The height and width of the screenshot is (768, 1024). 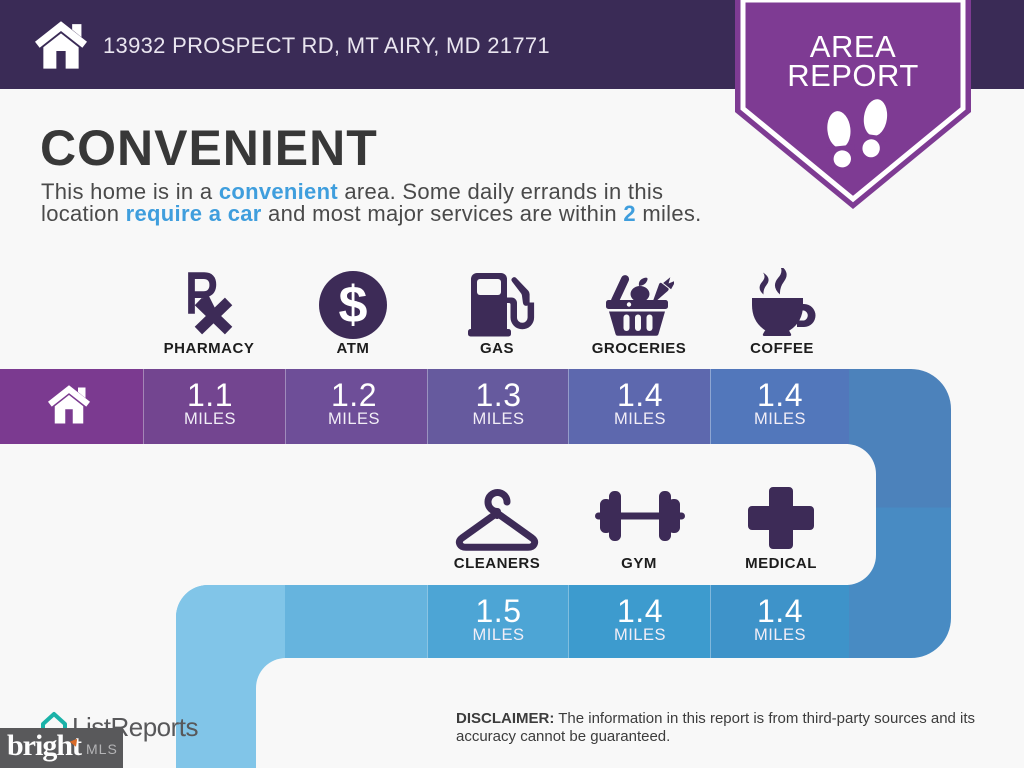 What do you see at coordinates (853, 46) in the screenshot?
I see `svg-text: AREA` at bounding box center [853, 46].